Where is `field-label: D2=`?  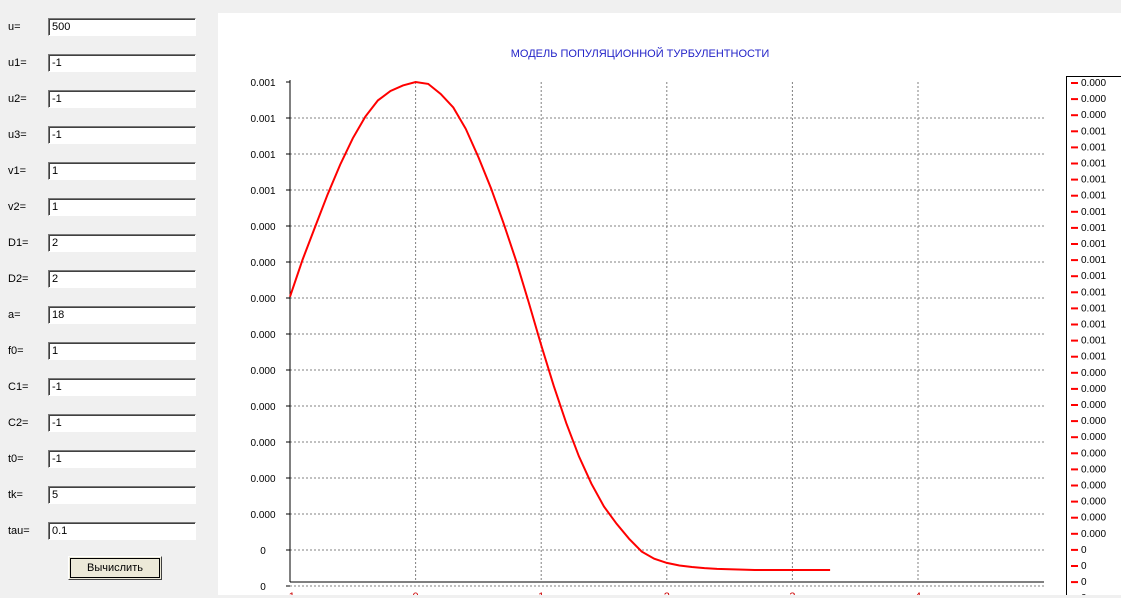 field-label: D2= is located at coordinates (18, 279).